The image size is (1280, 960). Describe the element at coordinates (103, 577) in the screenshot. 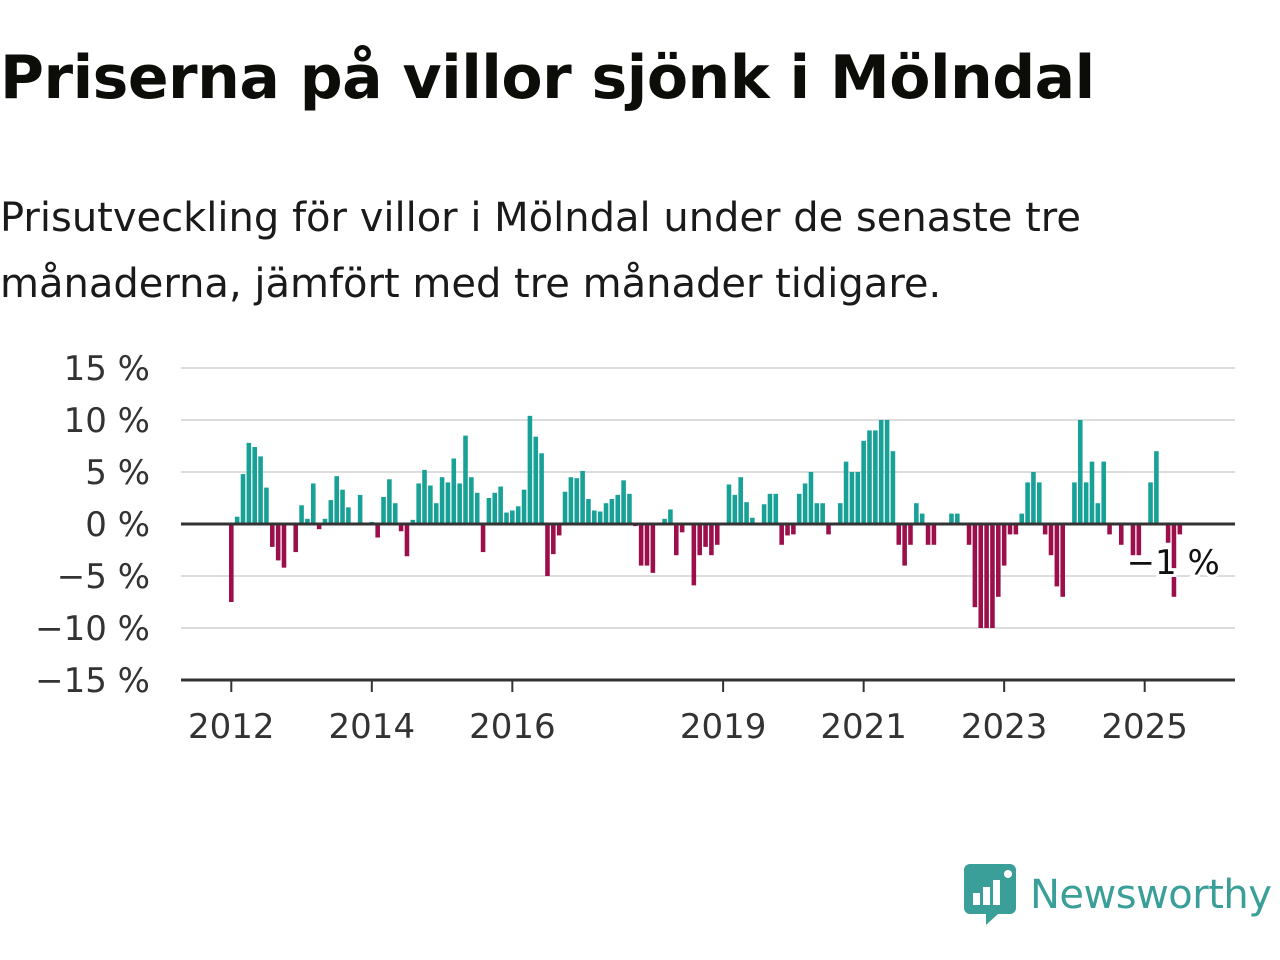

I see `y-tick-label: −5 %` at that location.